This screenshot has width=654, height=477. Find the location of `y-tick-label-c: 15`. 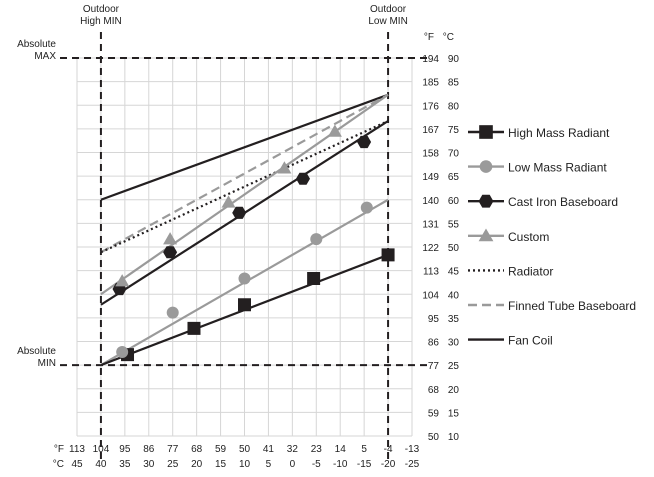

y-tick-label-c: 15 is located at coordinates (454, 413).